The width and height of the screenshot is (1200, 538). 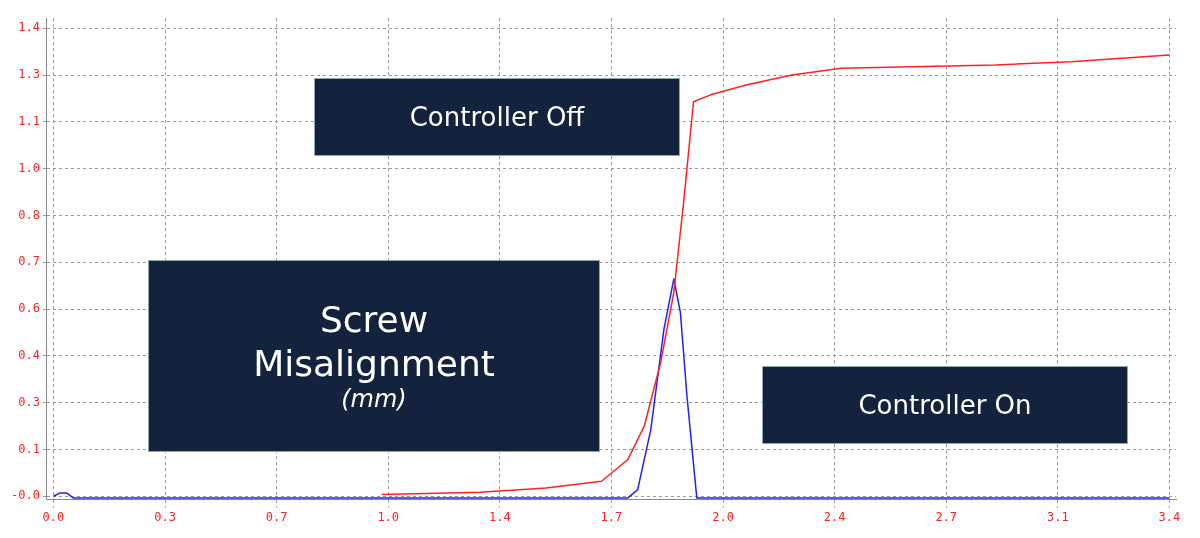 What do you see at coordinates (29, 308) in the screenshot?
I see `y-tick-label: 0.6` at bounding box center [29, 308].